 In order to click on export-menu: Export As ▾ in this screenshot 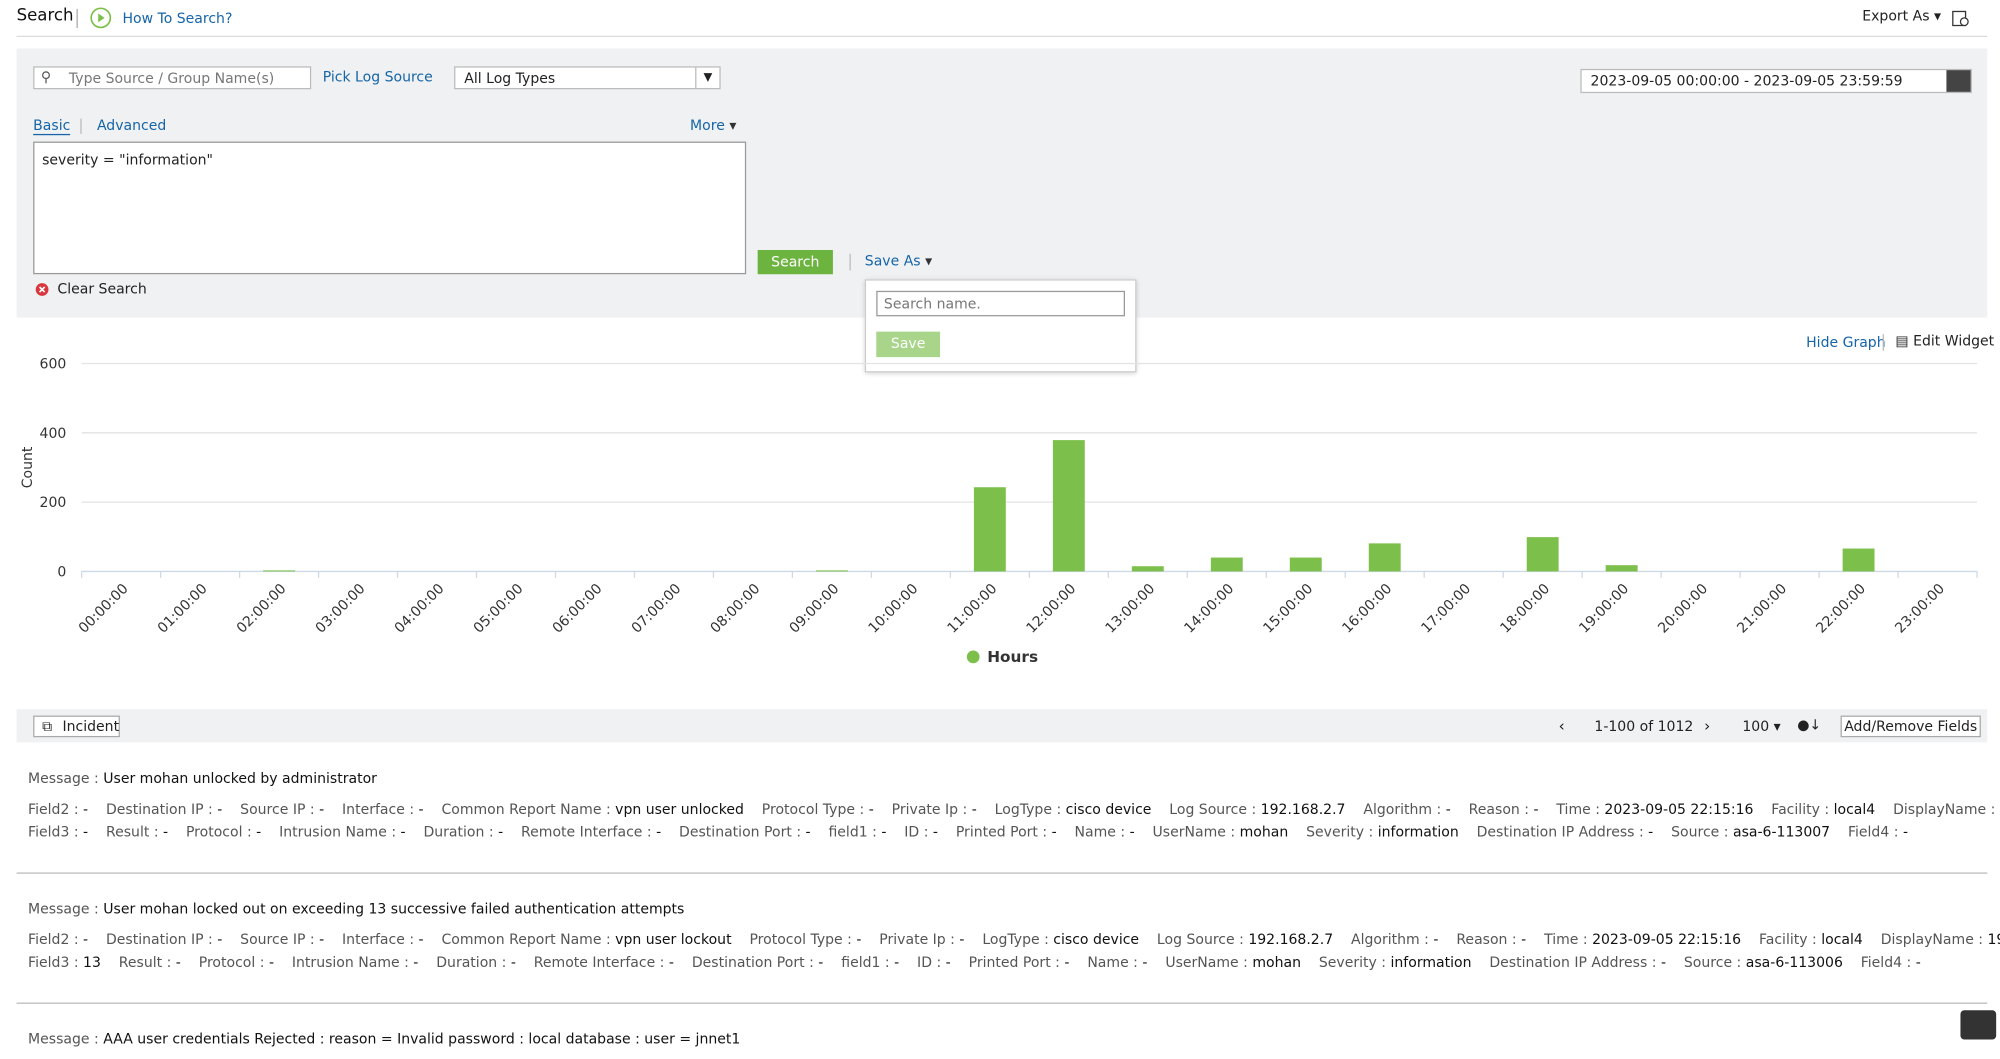, I will do `click(1901, 16)`.